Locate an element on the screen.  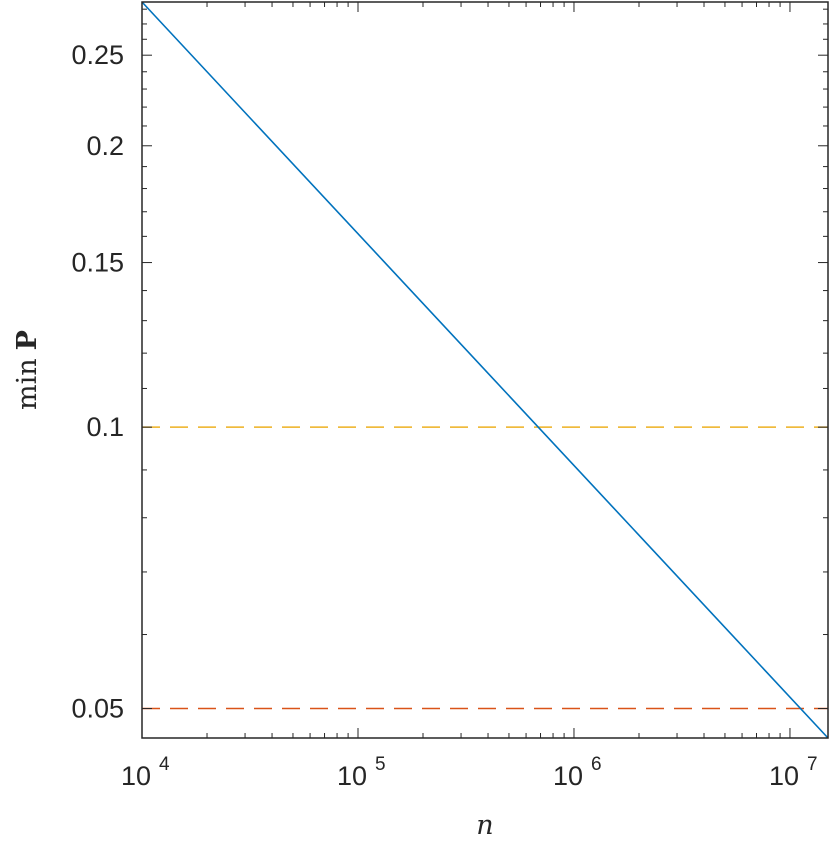
x-tick-exponent: 5 is located at coordinates (380, 764).